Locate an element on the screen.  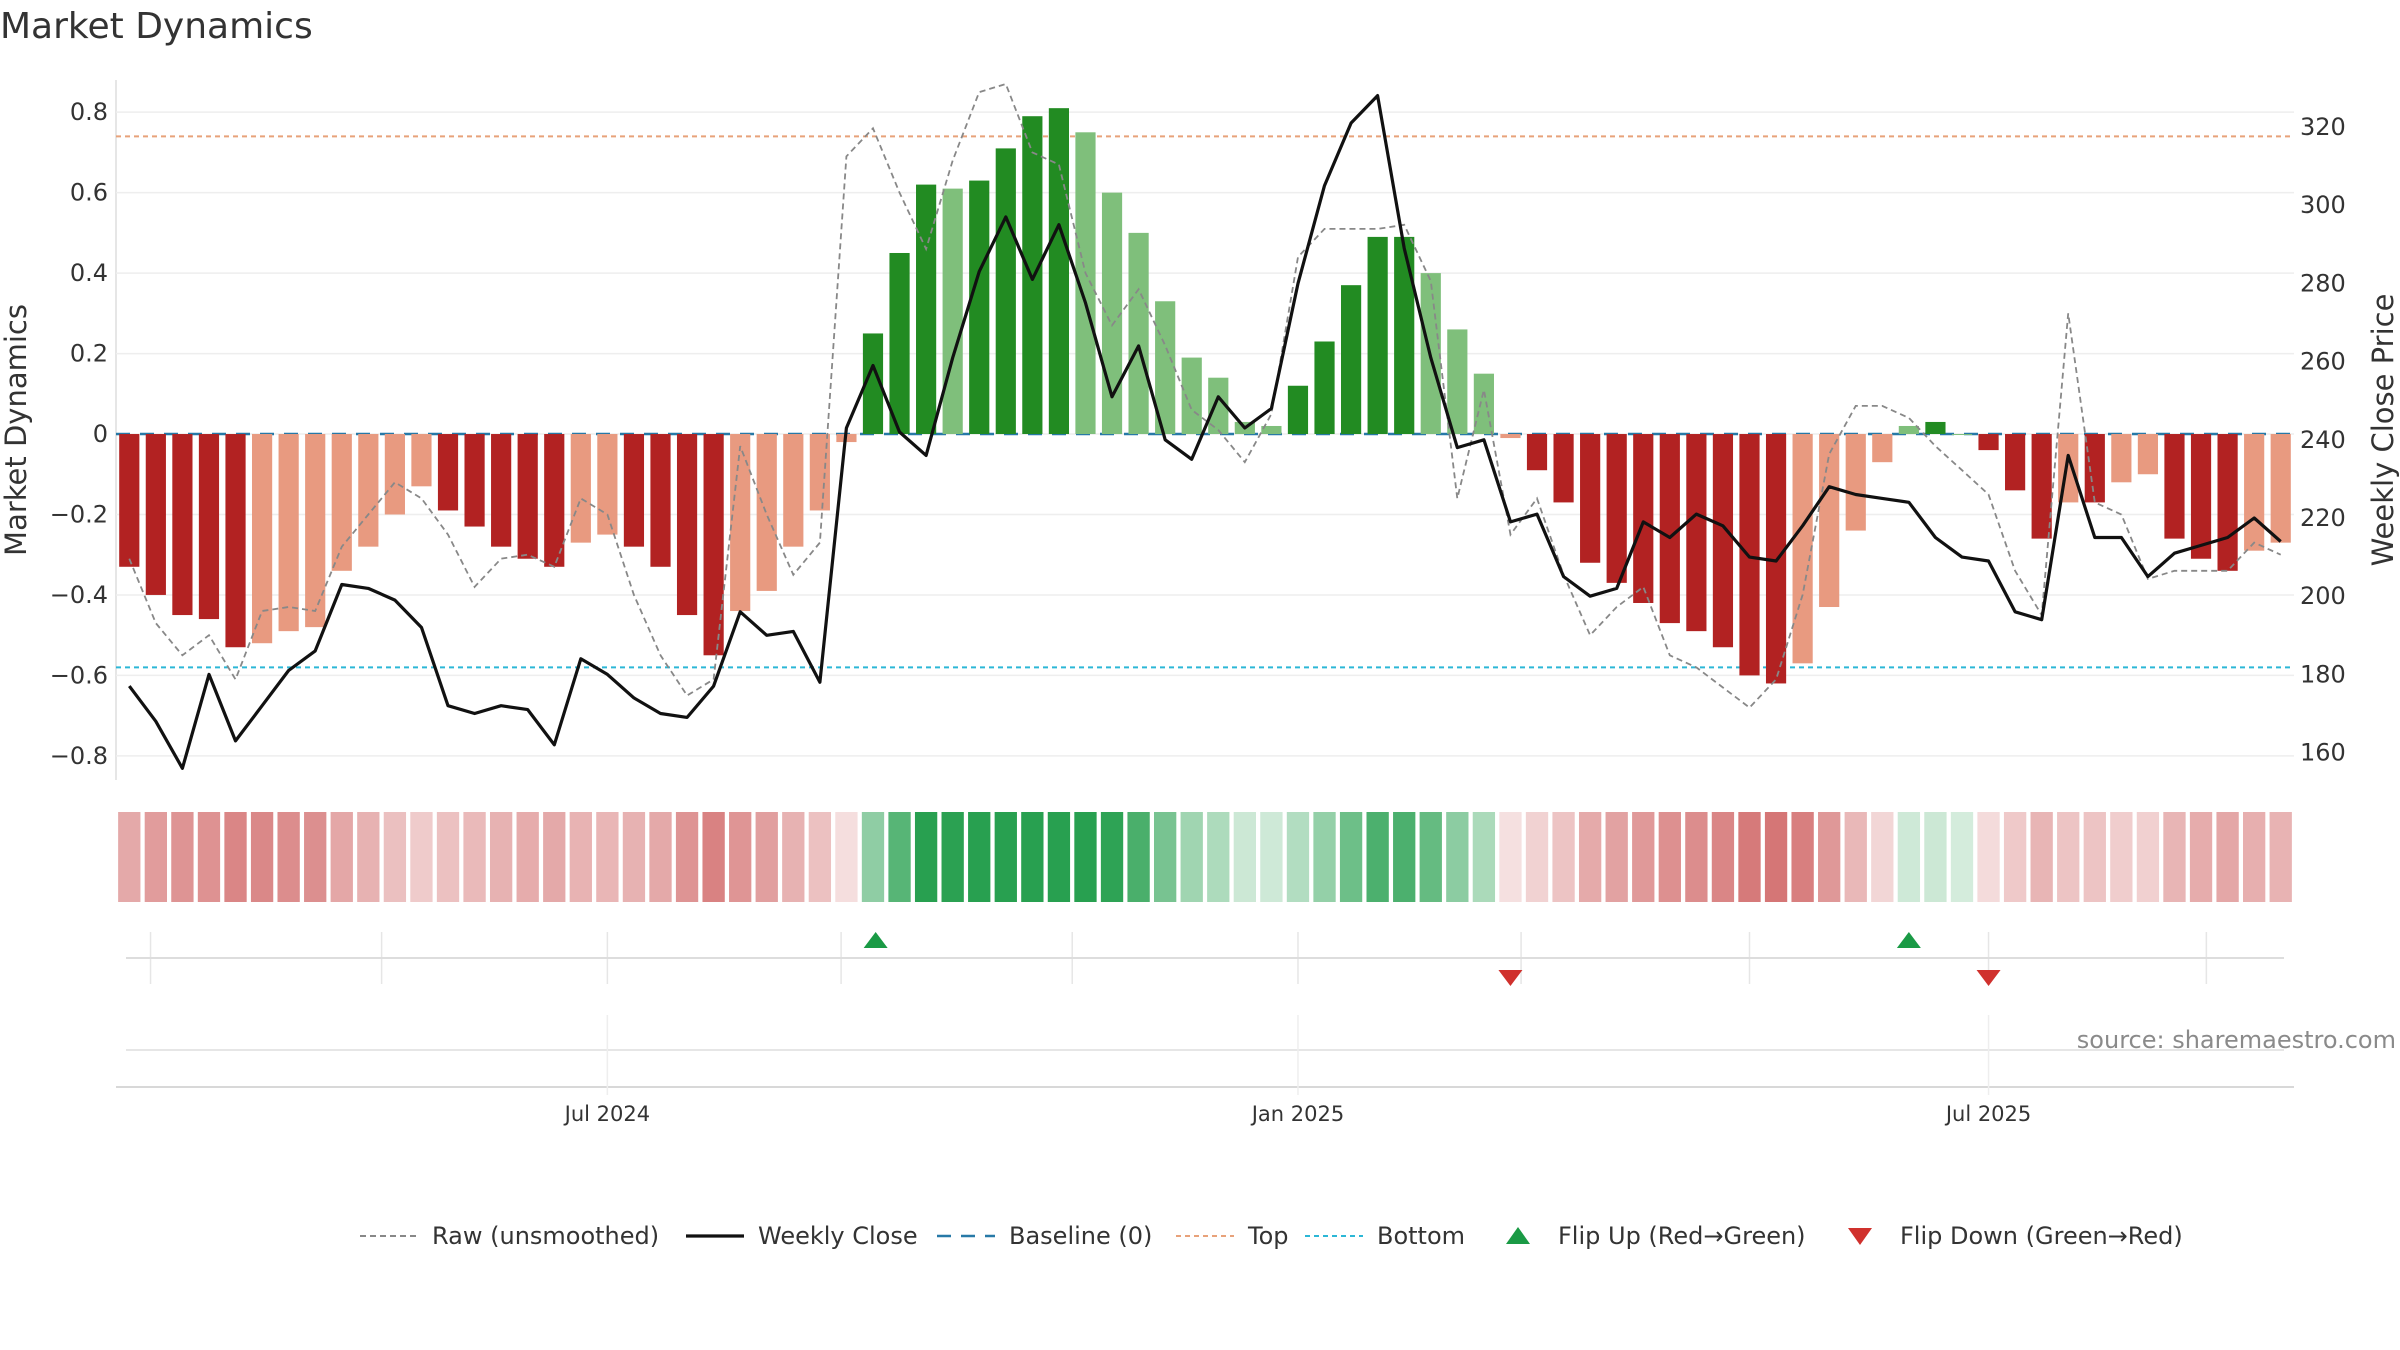
legend-label: Weekly Close is located at coordinates (838, 1236).